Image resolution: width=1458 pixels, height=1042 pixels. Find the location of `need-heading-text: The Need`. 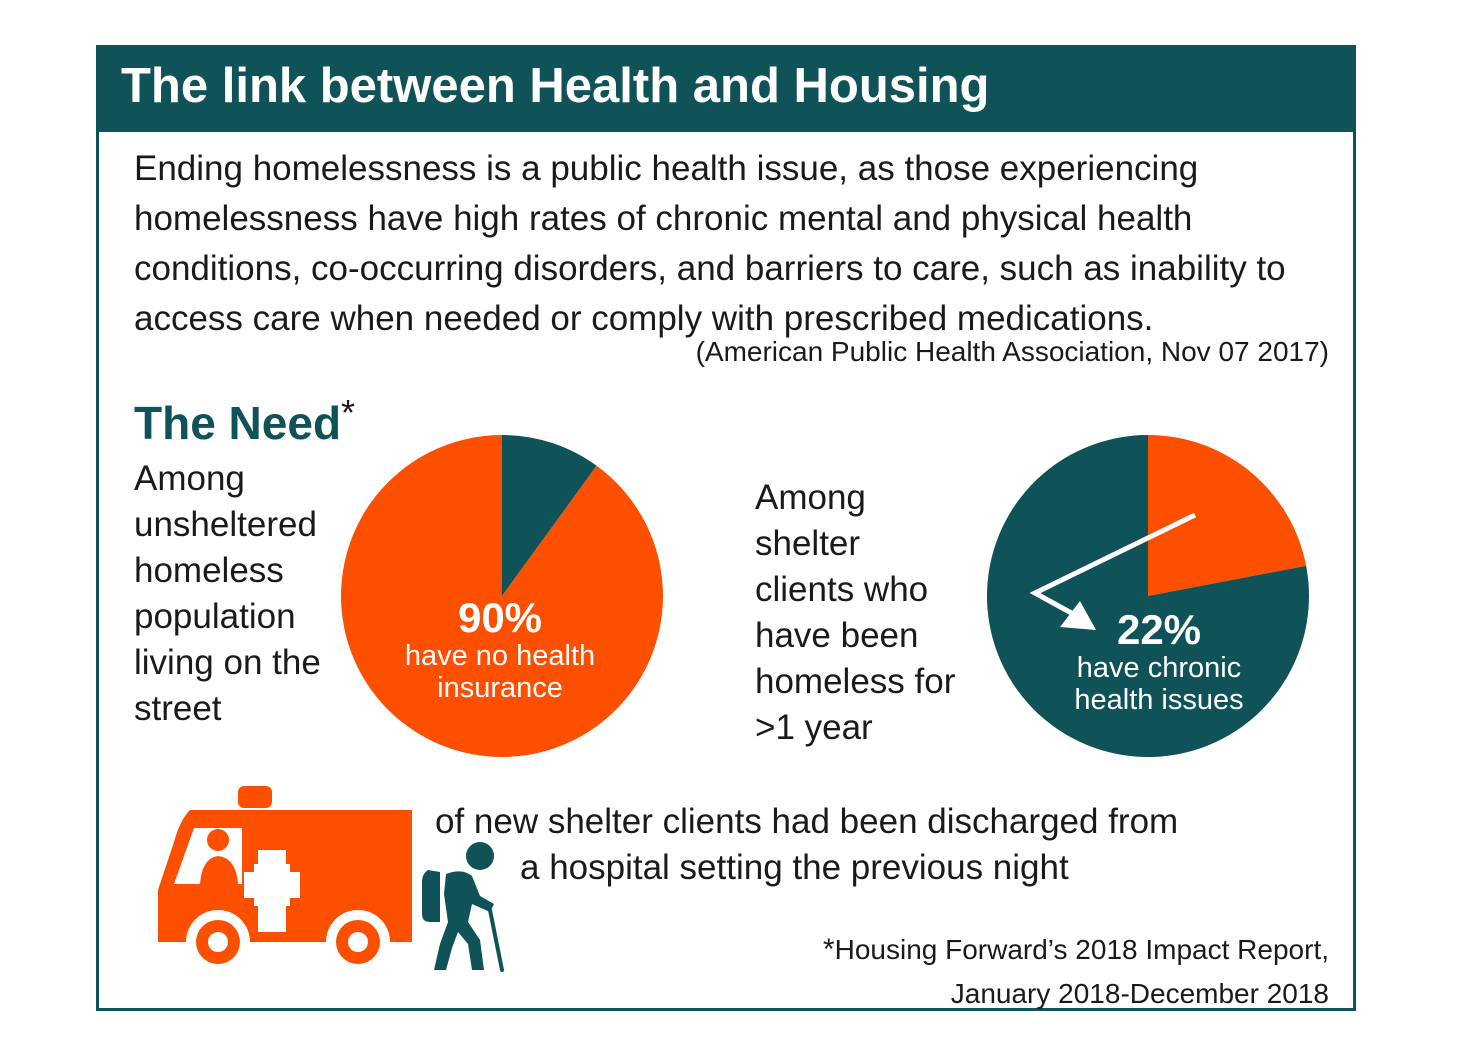

need-heading-text: The Need is located at coordinates (238, 423).